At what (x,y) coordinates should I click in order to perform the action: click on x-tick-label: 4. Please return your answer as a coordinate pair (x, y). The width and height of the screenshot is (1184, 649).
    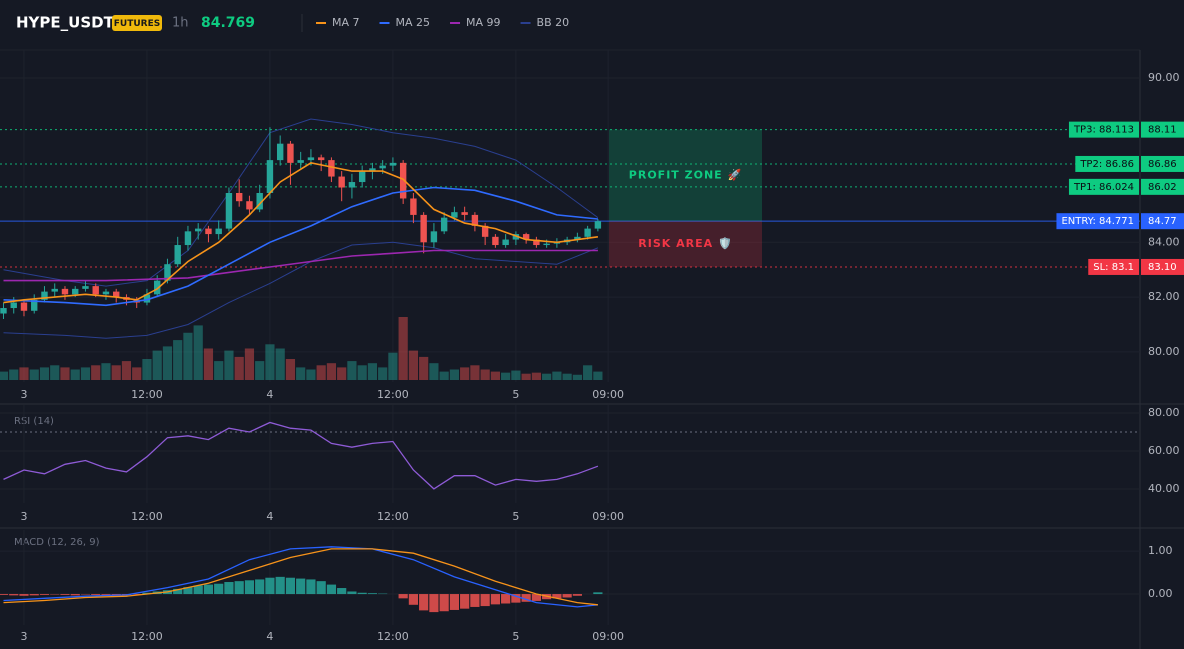
    Looking at the image, I should click on (269, 394).